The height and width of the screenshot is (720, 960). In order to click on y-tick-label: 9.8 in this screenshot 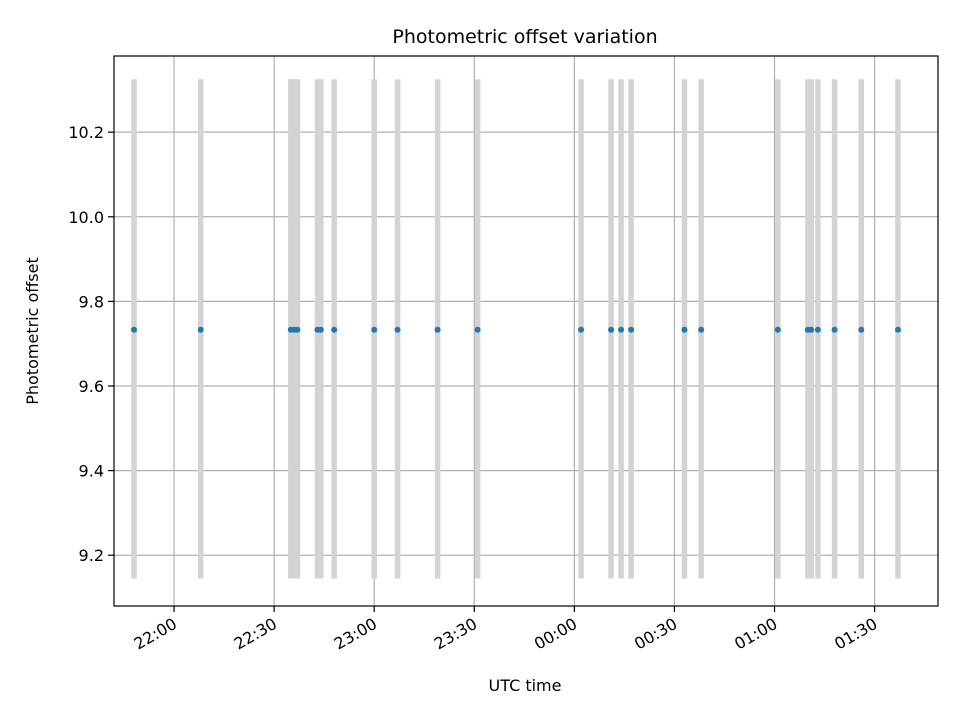, I will do `click(91, 301)`.